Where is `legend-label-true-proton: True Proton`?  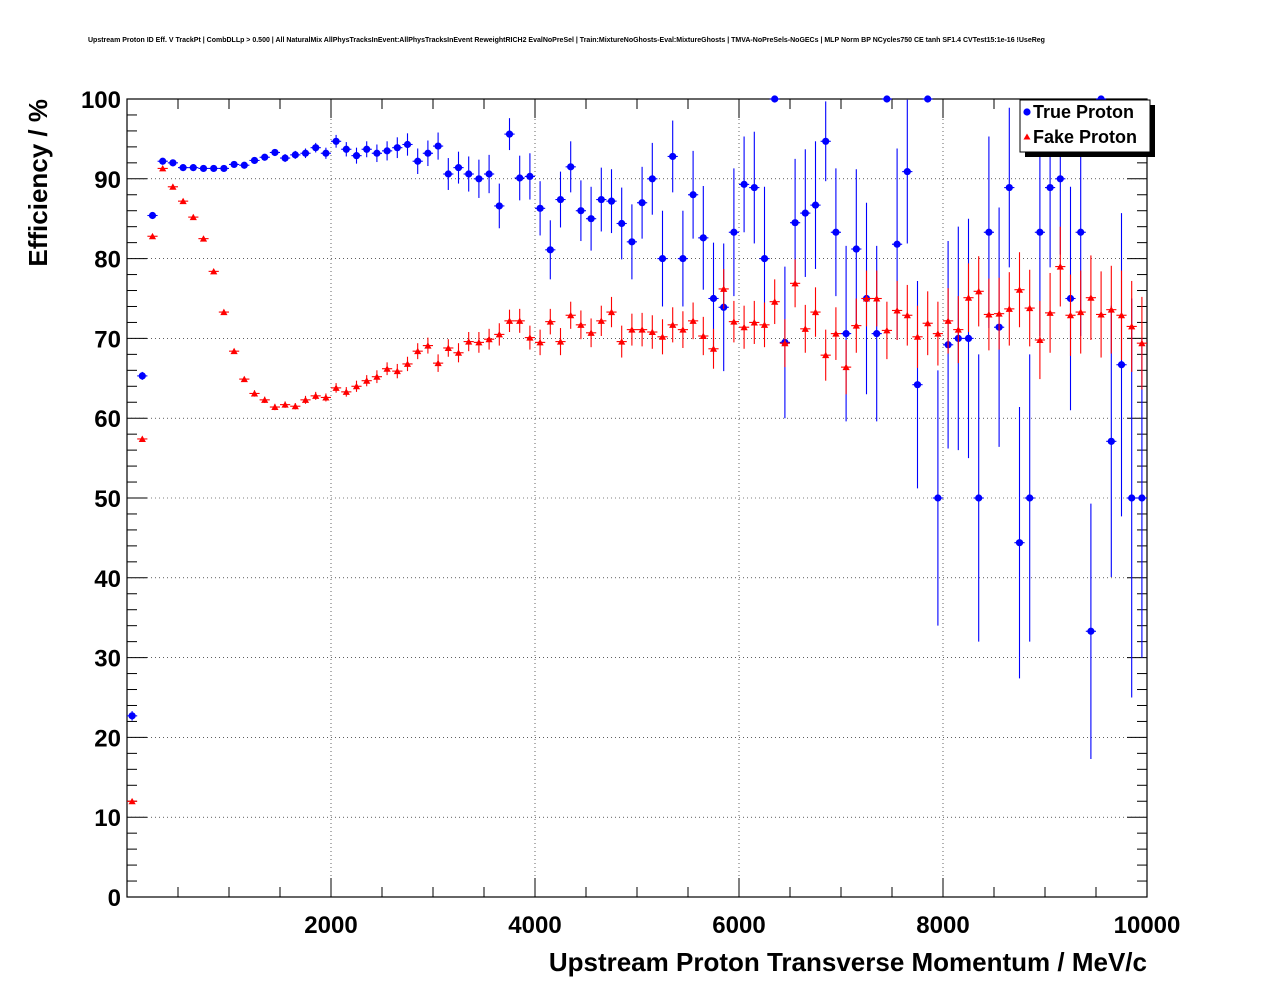 legend-label-true-proton: True Proton is located at coordinates (1083, 112).